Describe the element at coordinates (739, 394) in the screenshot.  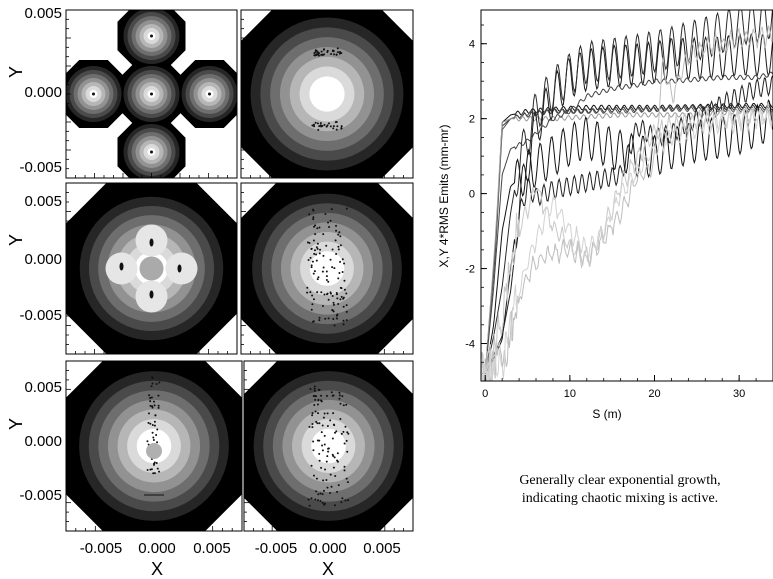
I see `x-tick-label: 30` at that location.